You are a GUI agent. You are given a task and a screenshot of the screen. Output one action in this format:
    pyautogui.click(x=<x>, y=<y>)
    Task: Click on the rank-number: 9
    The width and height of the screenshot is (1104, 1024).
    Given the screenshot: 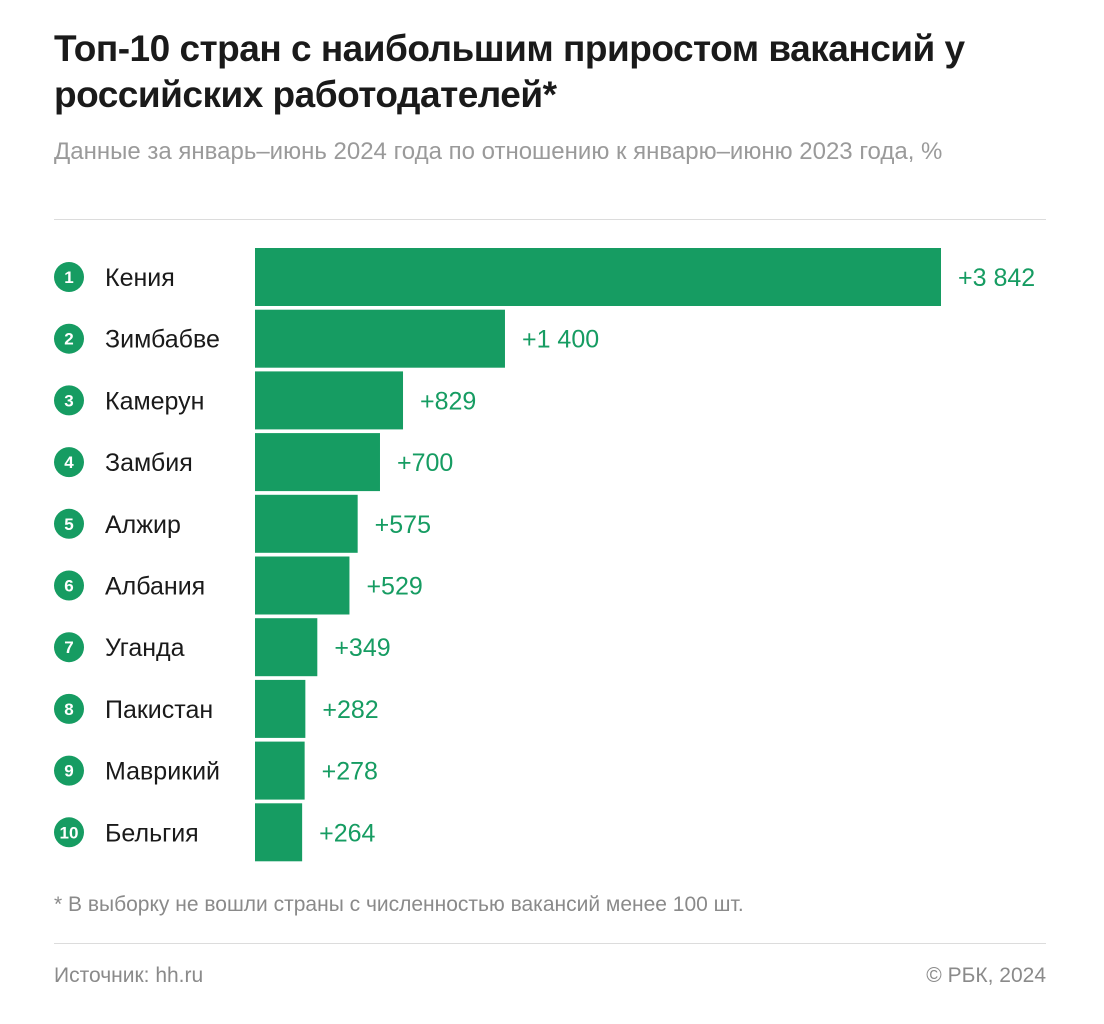 What is the action you would take?
    pyautogui.click(x=68, y=771)
    